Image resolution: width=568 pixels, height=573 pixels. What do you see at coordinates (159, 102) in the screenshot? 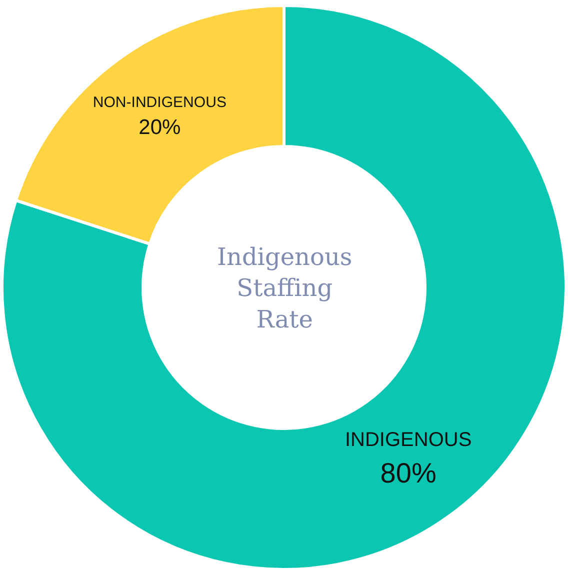
I see `slice-label: NON-INDIGENOUS` at bounding box center [159, 102].